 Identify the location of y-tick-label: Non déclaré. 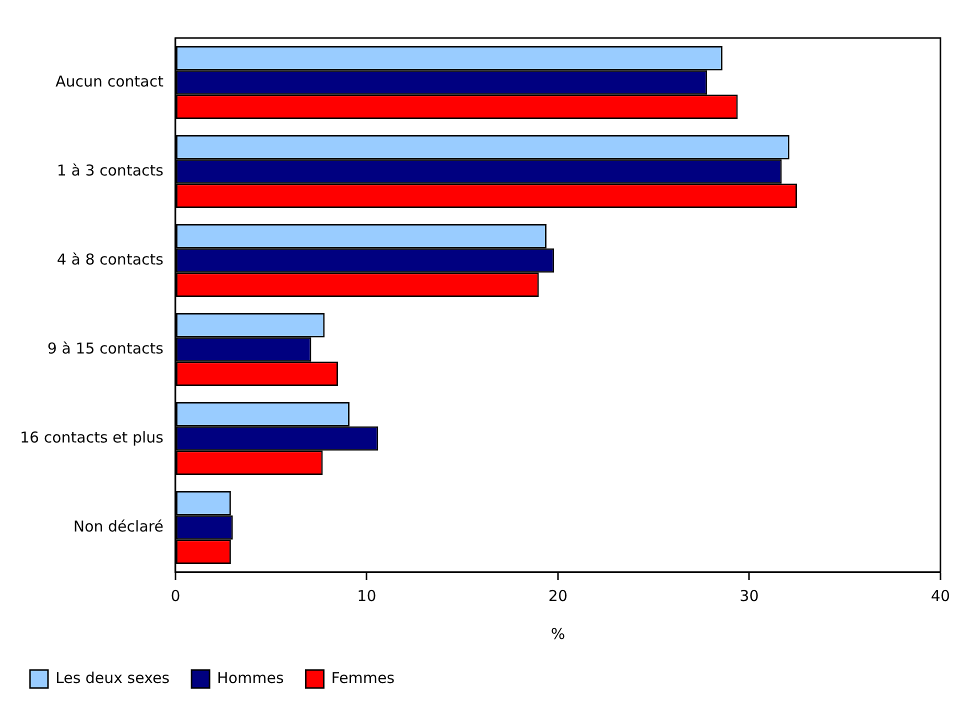
(118, 526).